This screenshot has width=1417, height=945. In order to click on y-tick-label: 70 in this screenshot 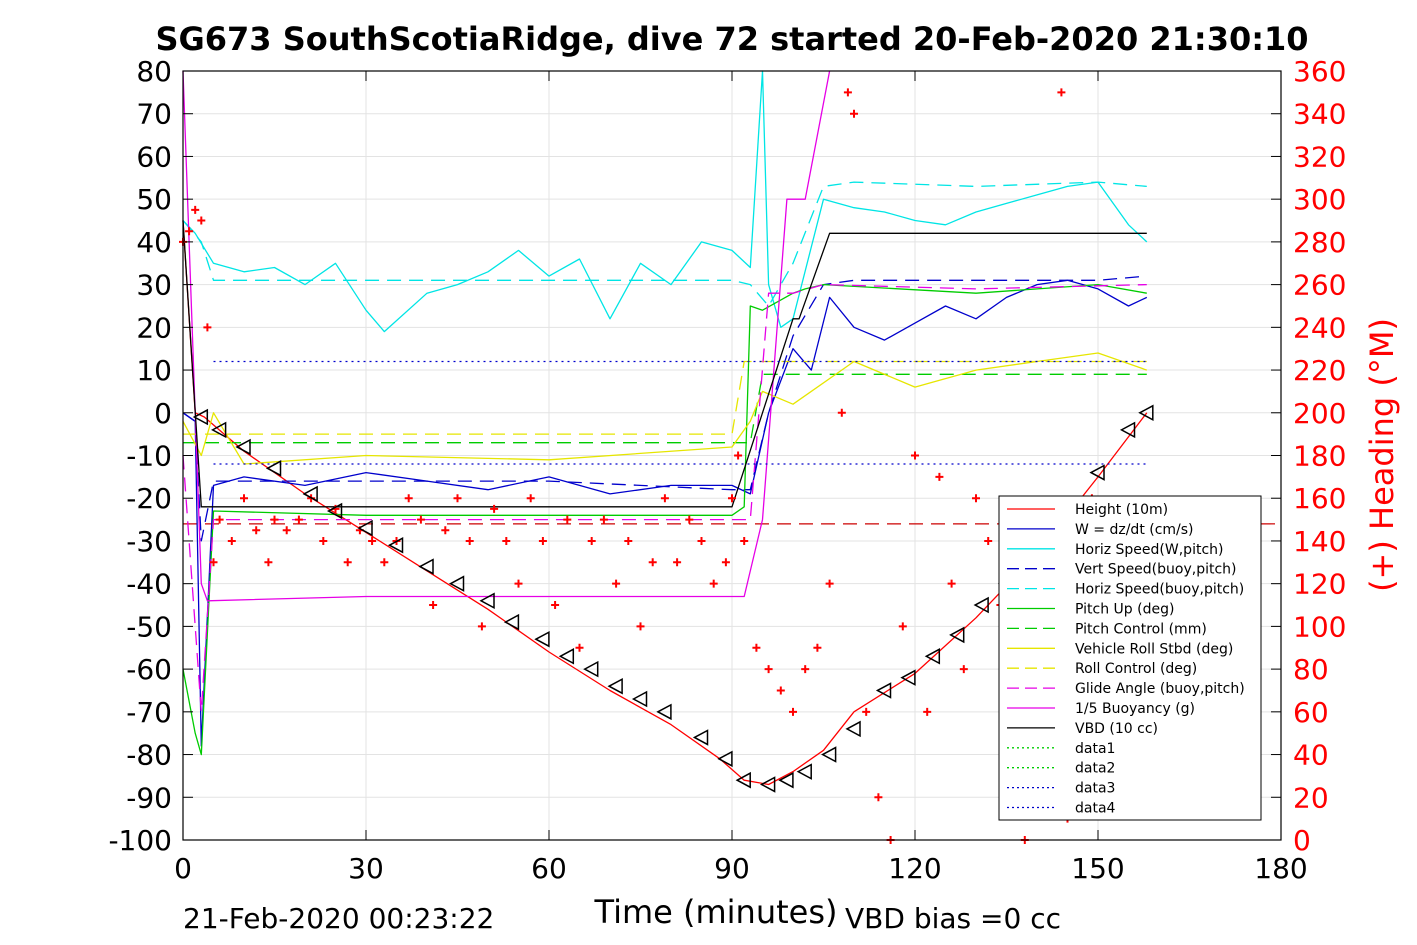, I will do `click(154, 114)`.